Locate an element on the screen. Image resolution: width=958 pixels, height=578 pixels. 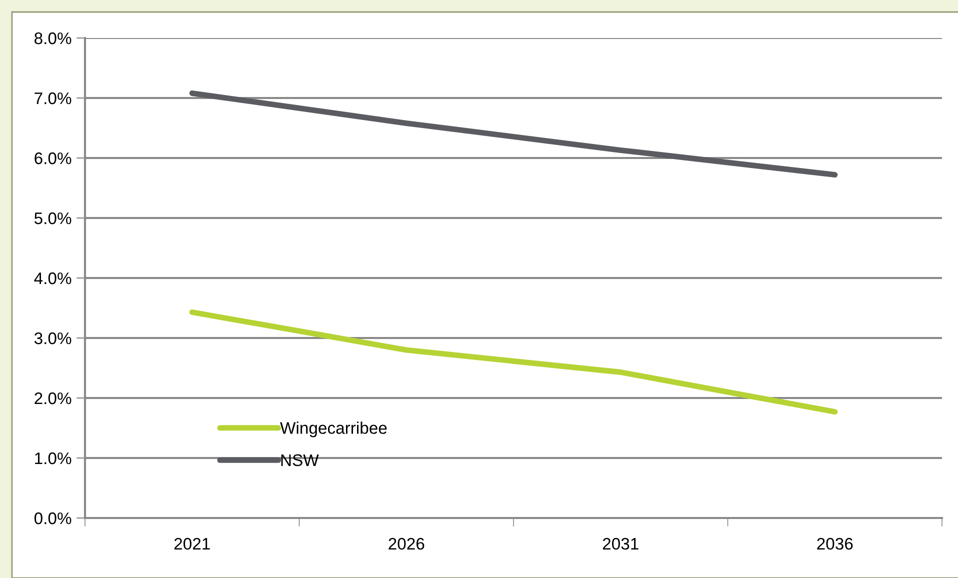
legend-label: Wingecarribee is located at coordinates (333, 430).